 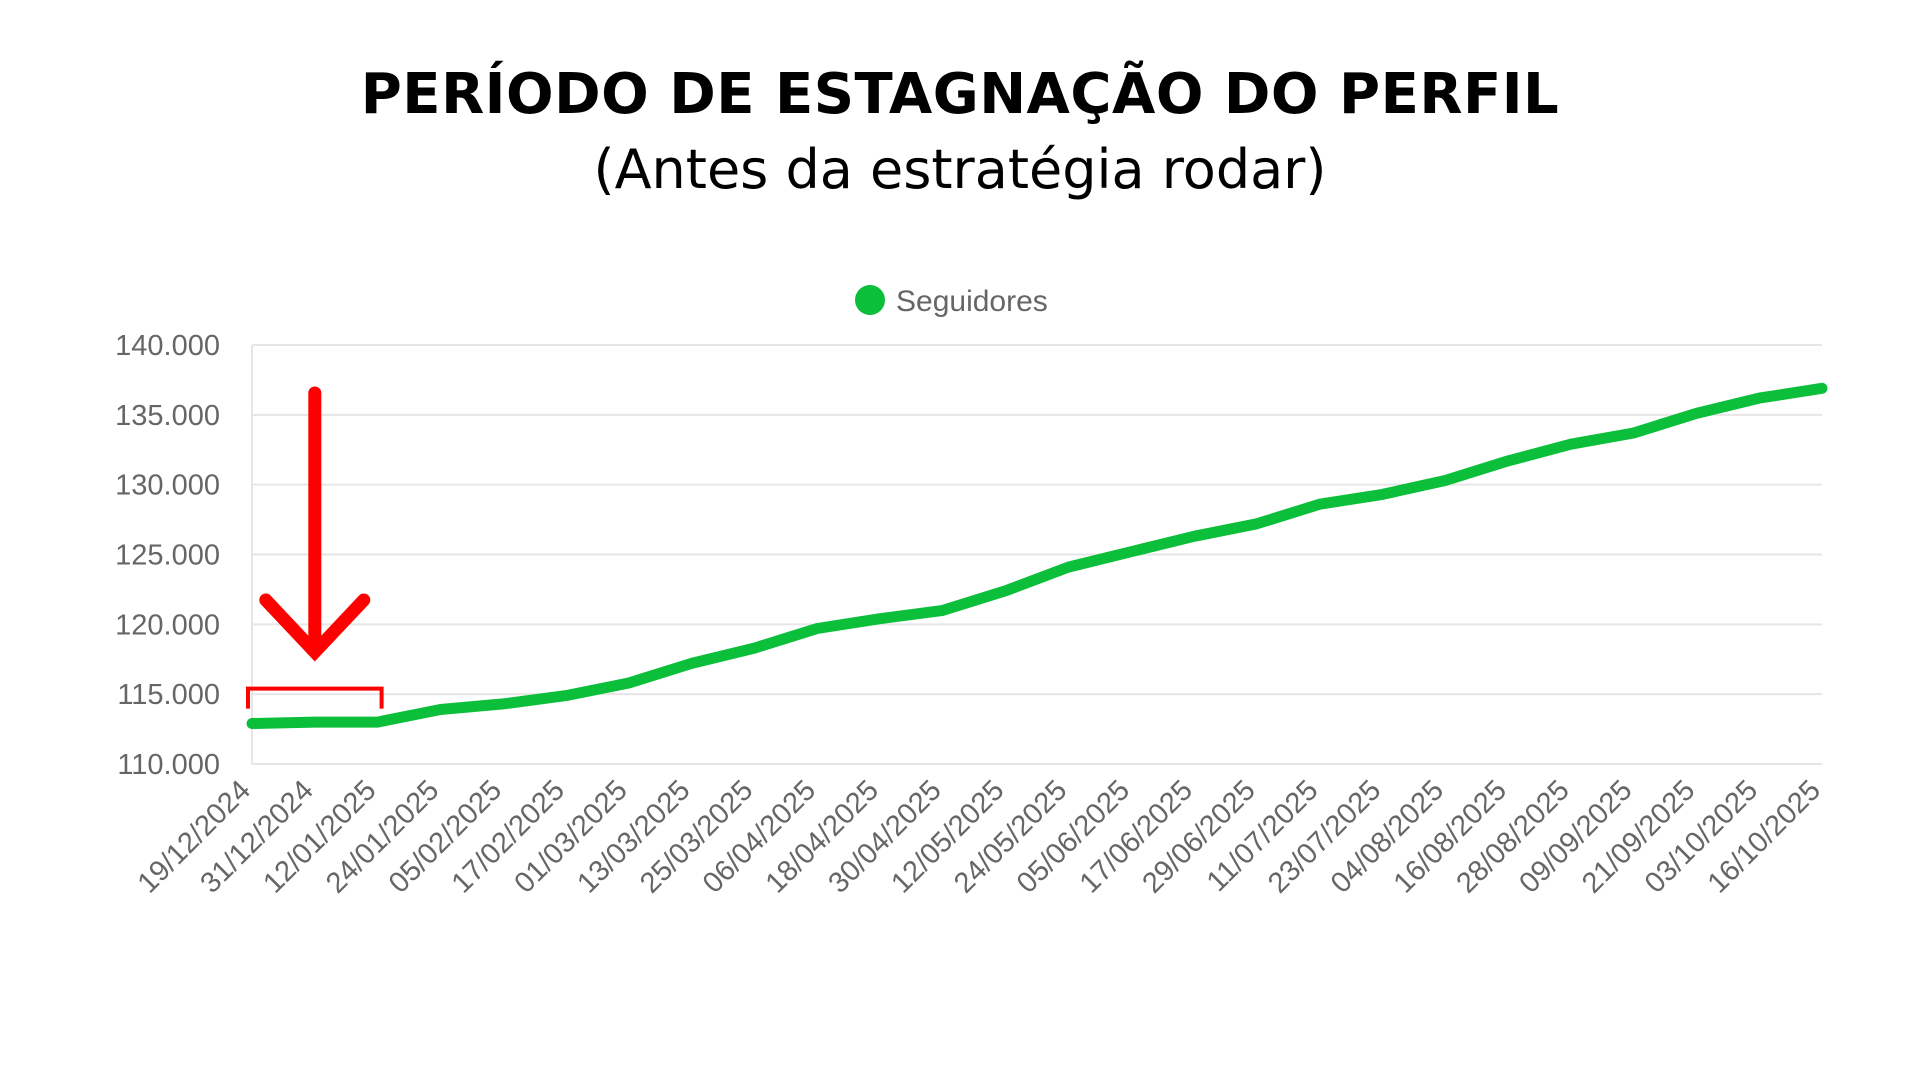 I want to click on legend-marker, so click(x=870, y=300).